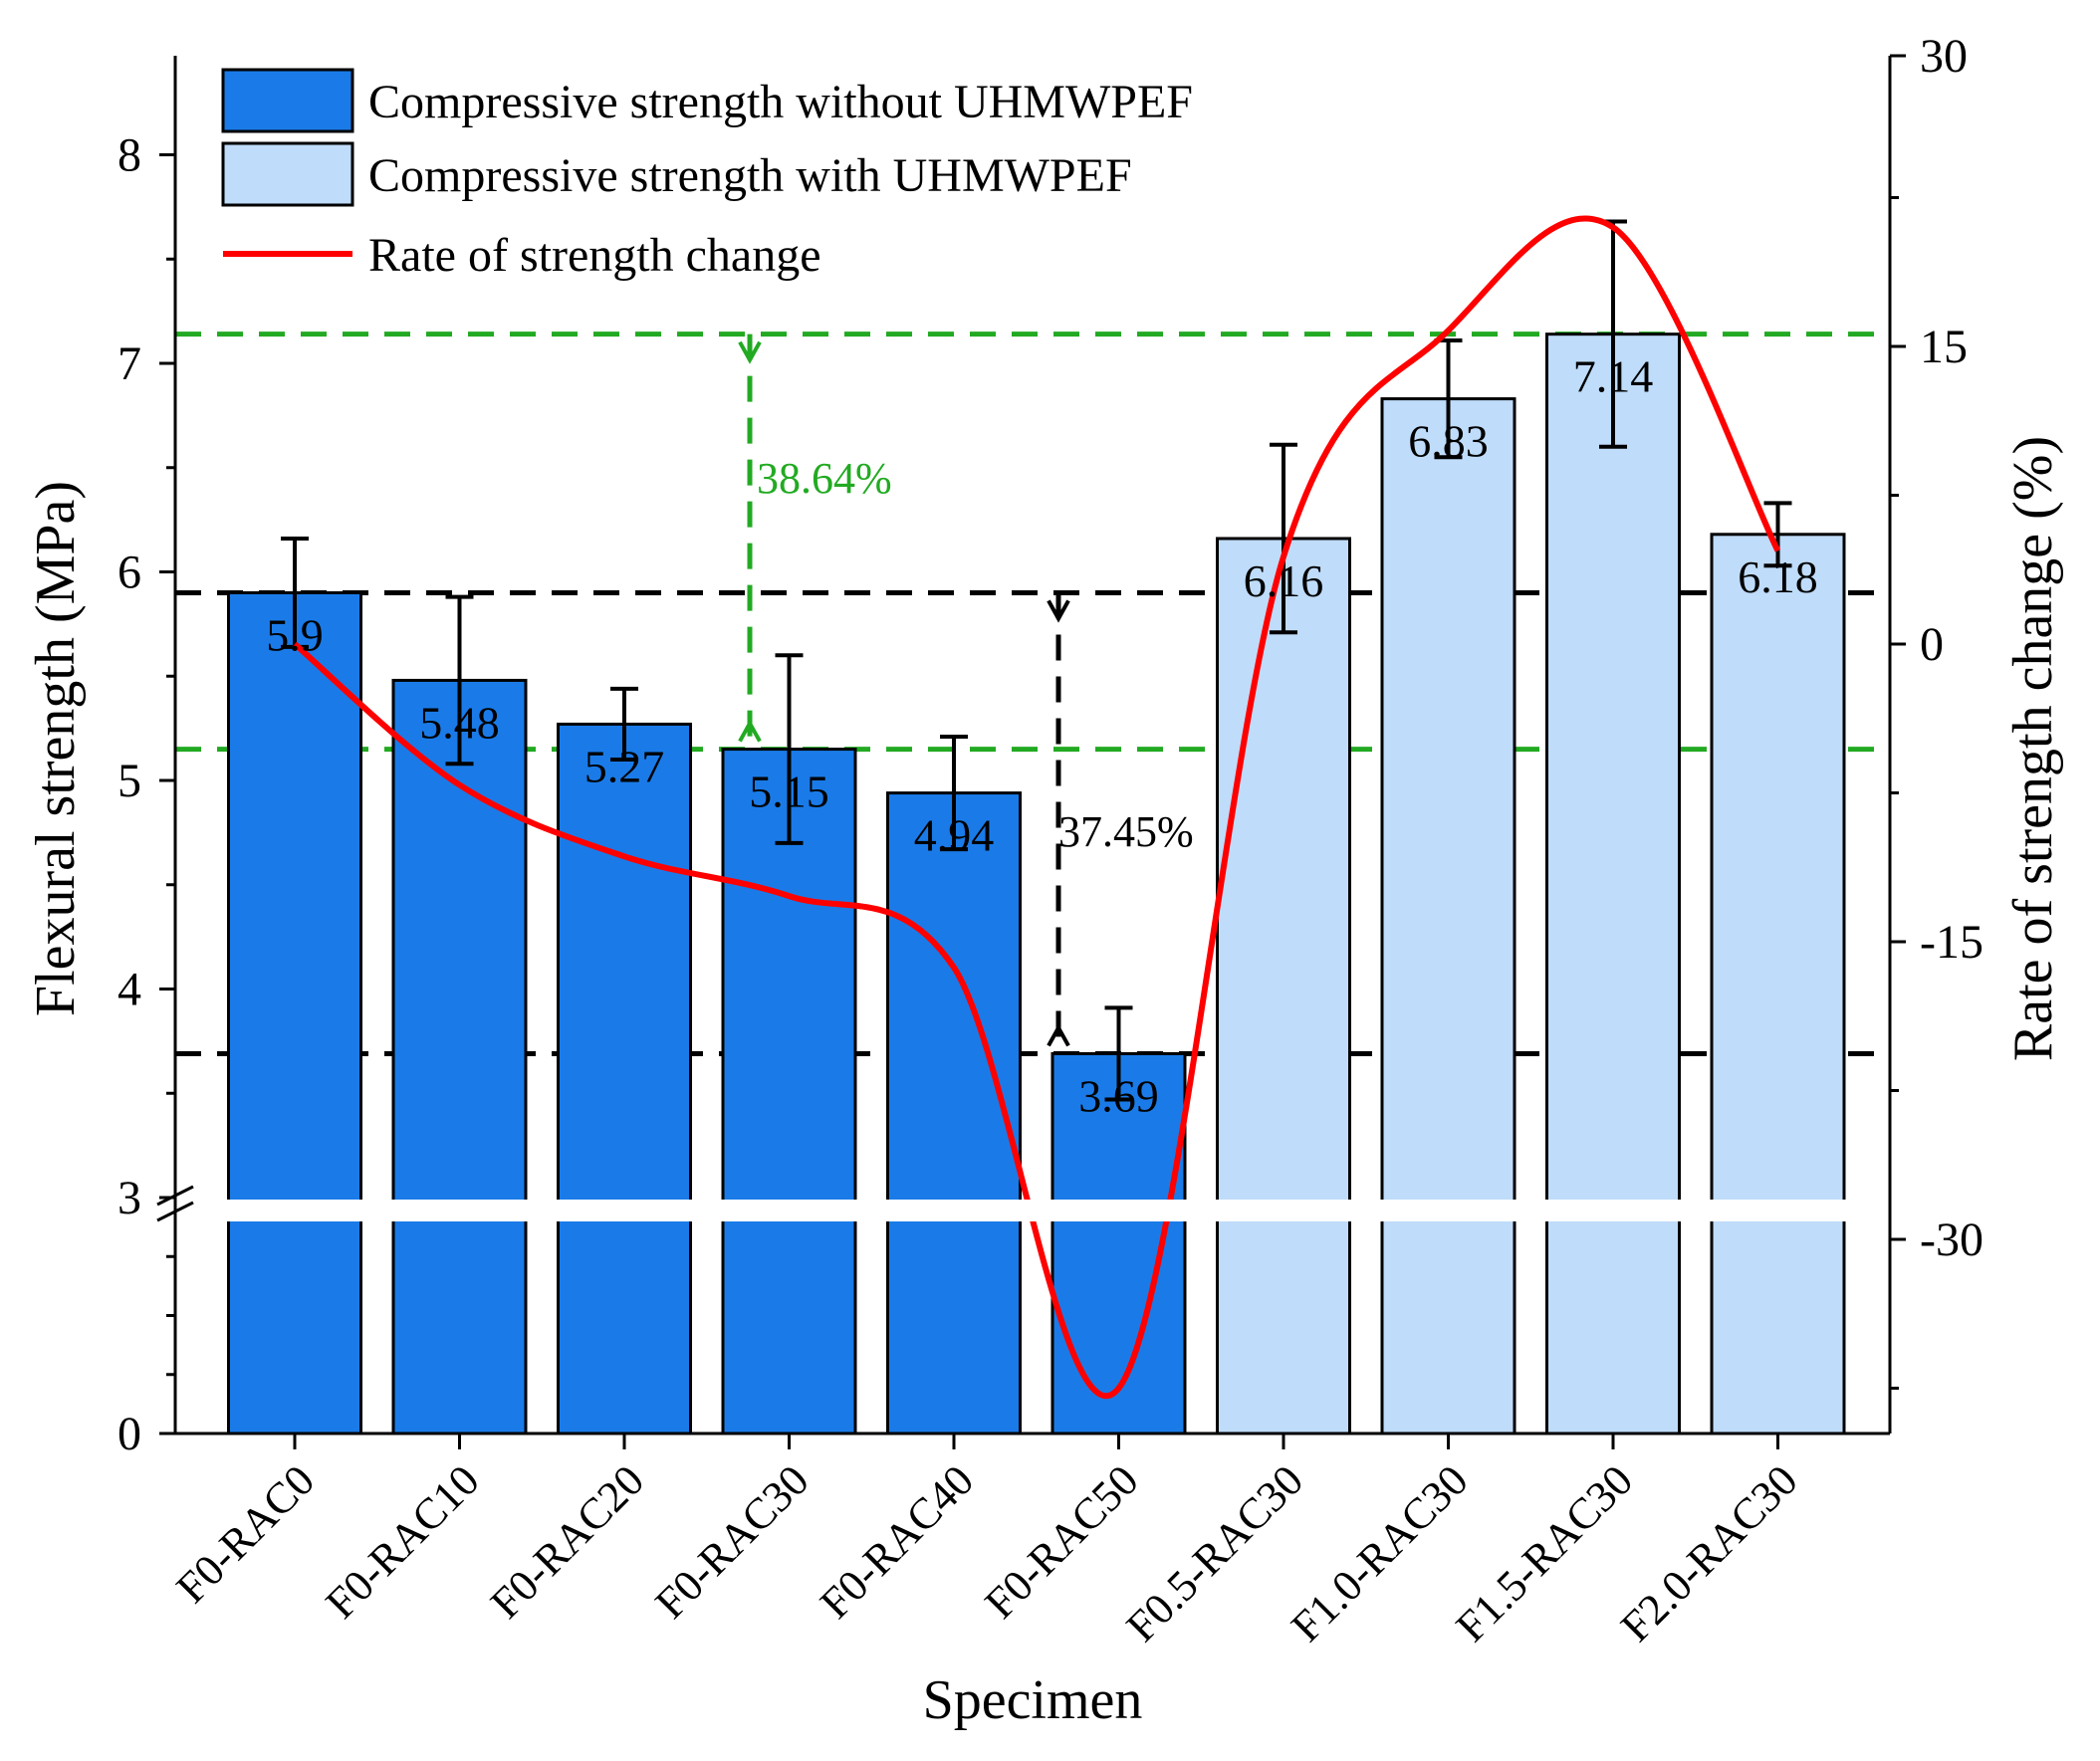  Describe the element at coordinates (129, 1434) in the screenshot. I see `y-tick-label-0: 0` at that location.